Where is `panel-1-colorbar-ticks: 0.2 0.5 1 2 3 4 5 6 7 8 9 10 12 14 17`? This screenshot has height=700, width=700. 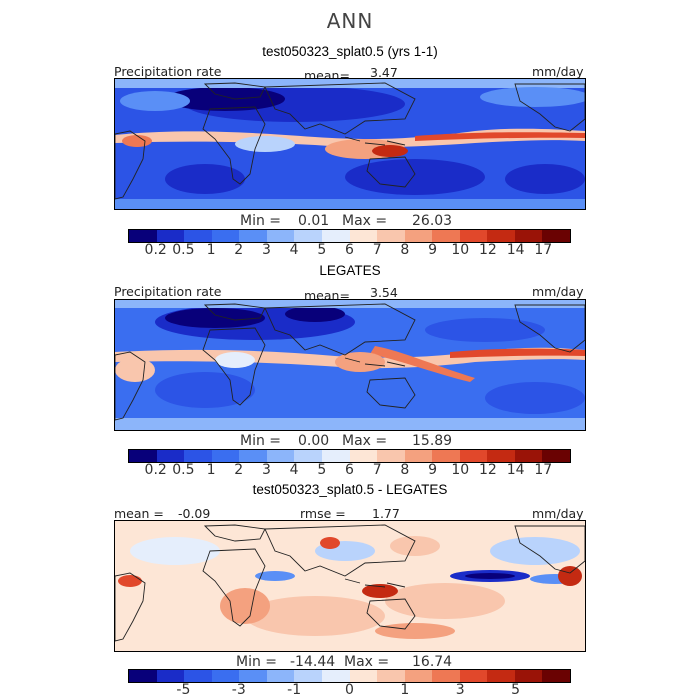
panel-1-colorbar-ticks: 0.2 0.5 1 2 3 4 5 6 7 8 9 10 12 14 17 is located at coordinates (349, 251).